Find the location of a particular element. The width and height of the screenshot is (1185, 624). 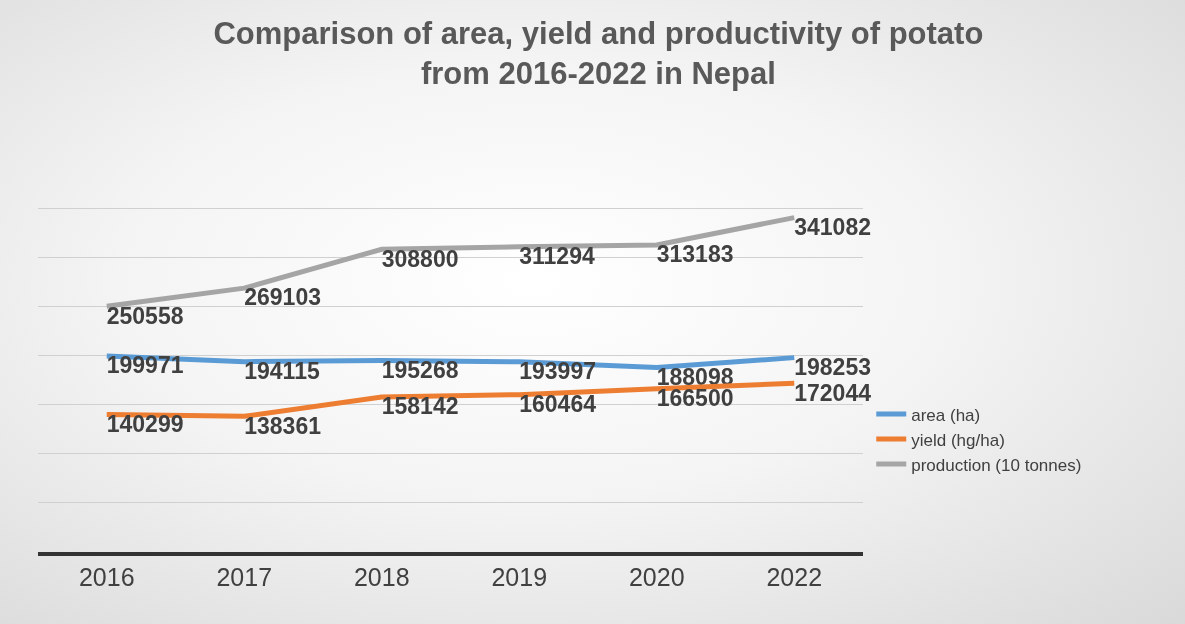

x-tick-label: 2018 is located at coordinates (381, 577).